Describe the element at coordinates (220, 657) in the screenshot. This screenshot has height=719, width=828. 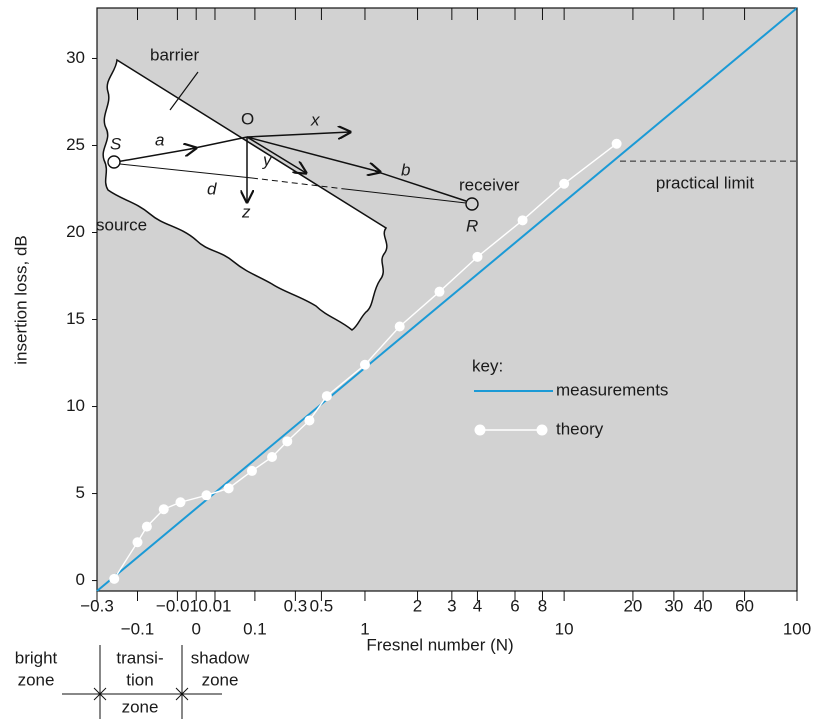
I see `zone-label: shadow` at that location.